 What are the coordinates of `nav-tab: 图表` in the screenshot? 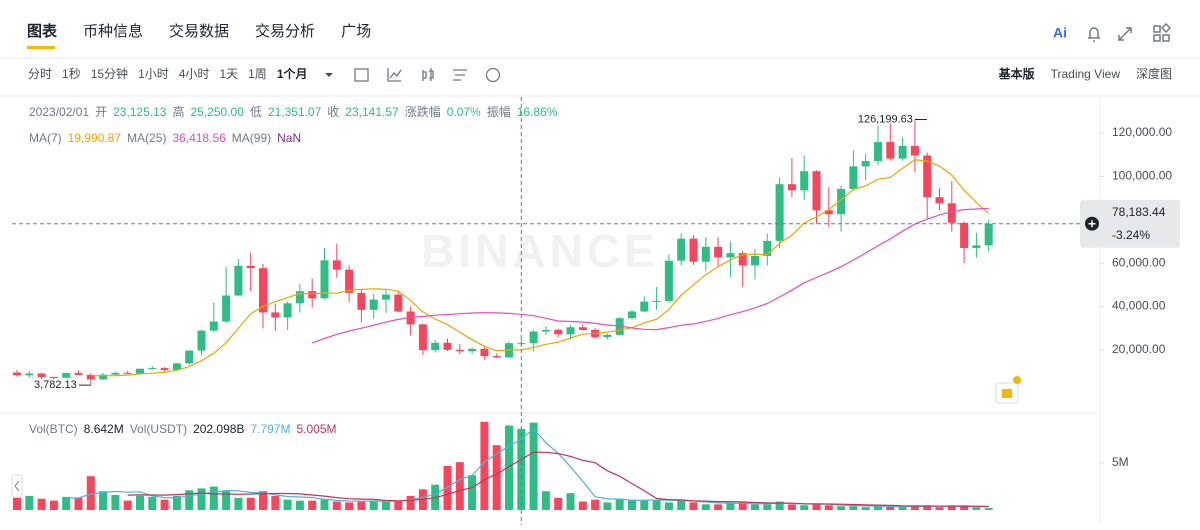 It's located at (42, 31).